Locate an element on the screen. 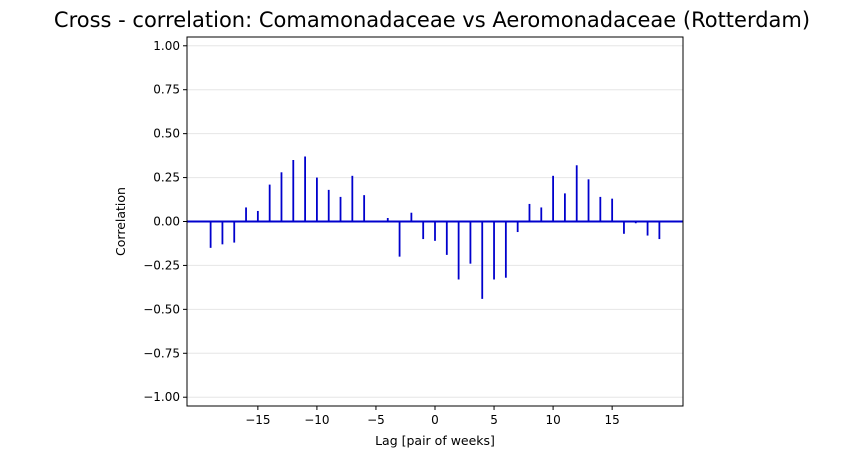 The image size is (868, 459). x-axis-ticks: −15 −10 −5 0 5 10 15 is located at coordinates (432, 416).